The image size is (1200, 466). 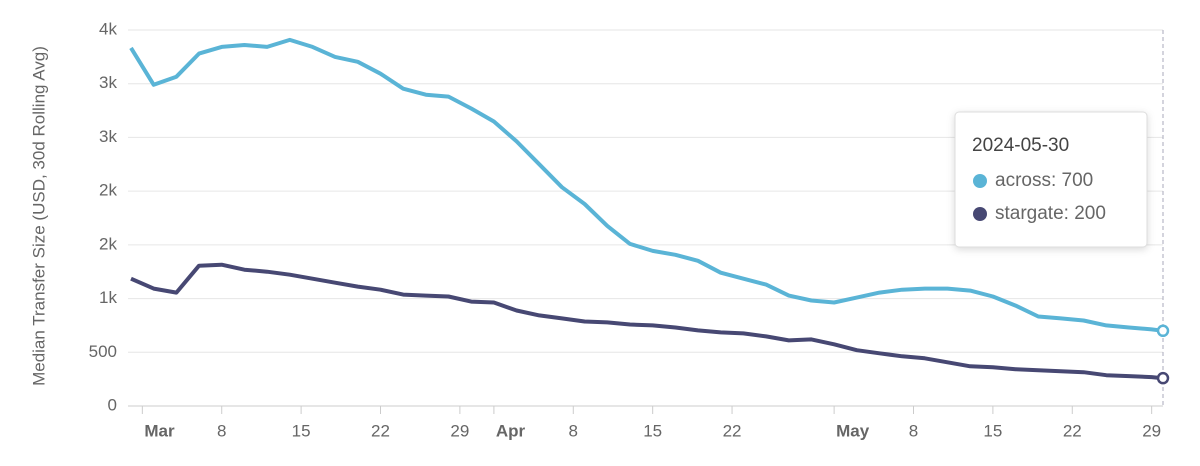 I want to click on y-tick-label: 500, so click(x=103, y=351).